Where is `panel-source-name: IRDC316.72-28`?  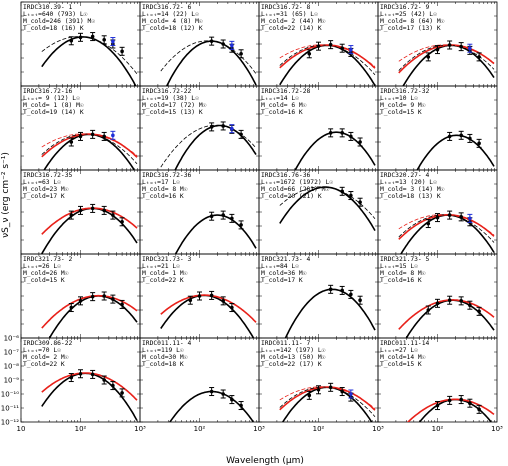 panel-source-name: IRDC316.72-28 is located at coordinates (285, 91).